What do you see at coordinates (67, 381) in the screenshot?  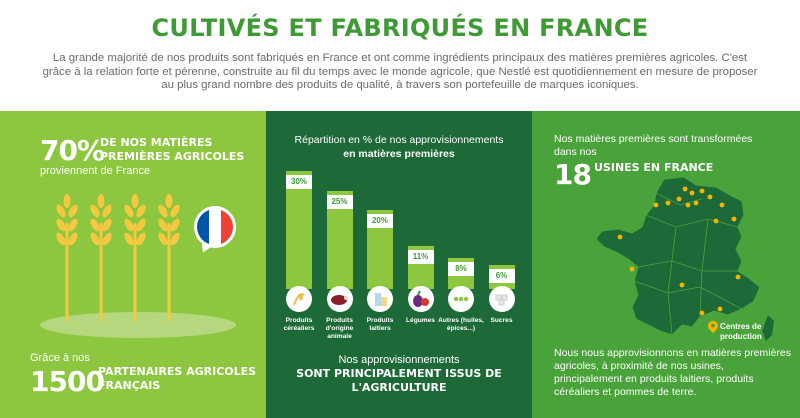 I see `partners-count: 1500` at bounding box center [67, 381].